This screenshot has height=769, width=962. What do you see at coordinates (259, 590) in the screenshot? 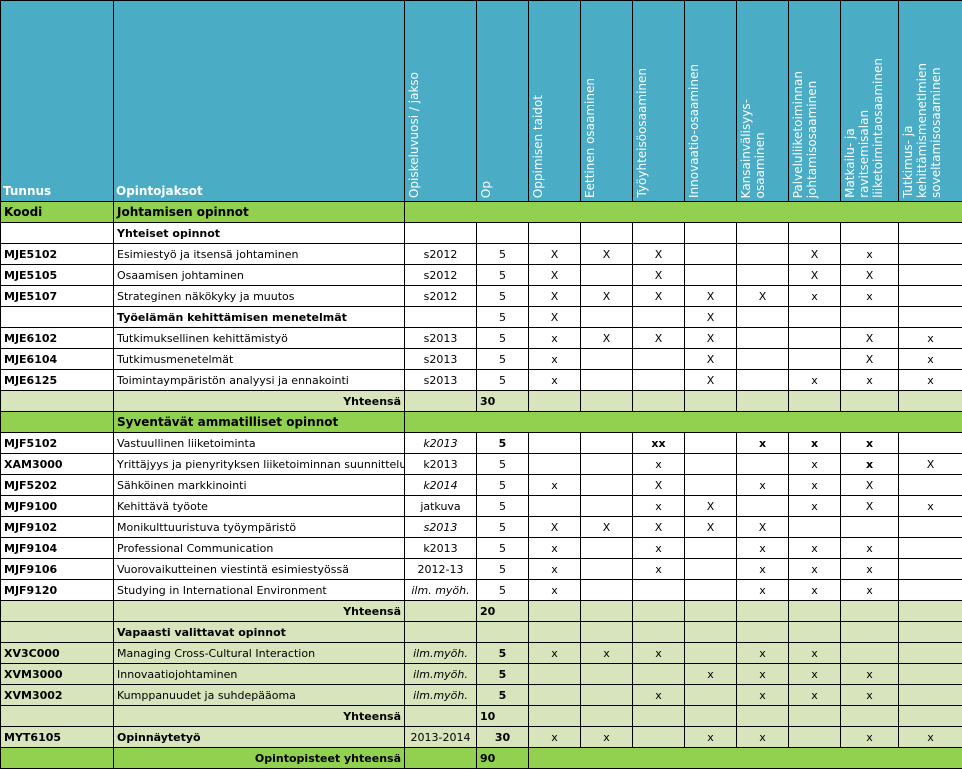
I see `course-name: Studying in International Environment` at bounding box center [259, 590].